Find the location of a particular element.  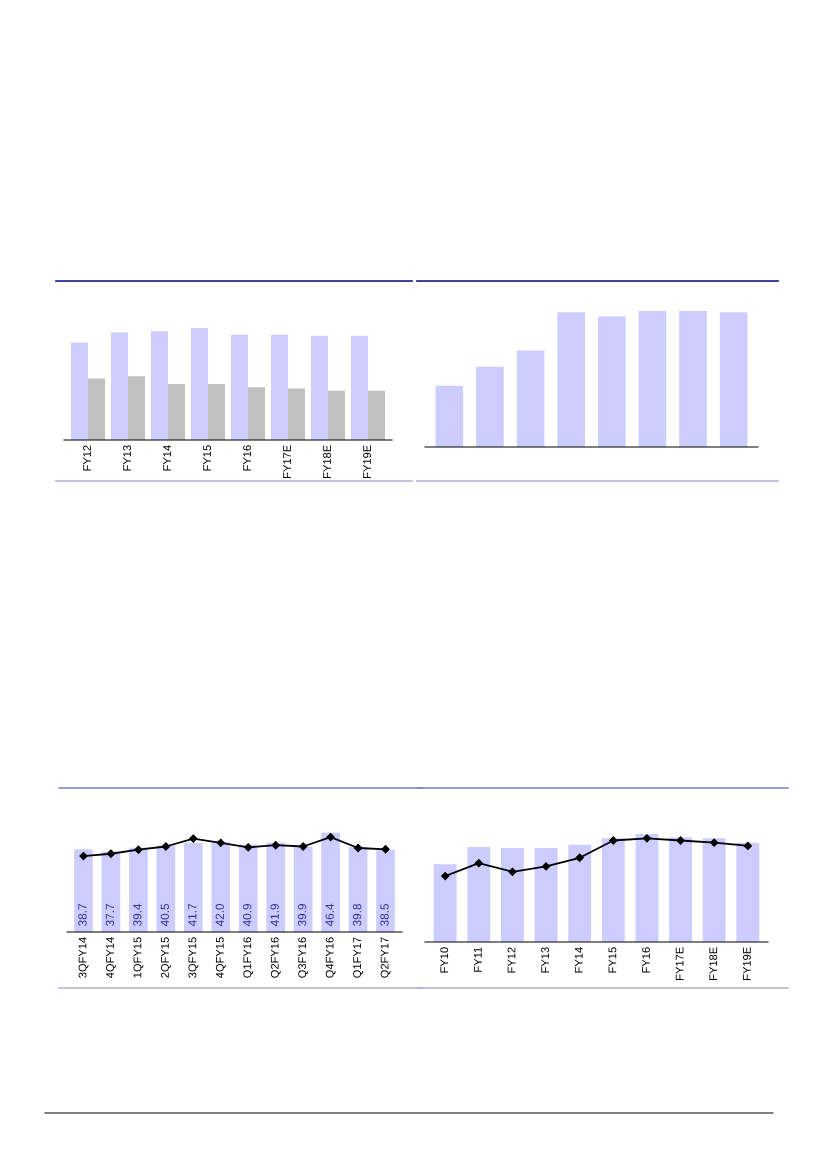

data-label: 39.4 is located at coordinates (137, 914).